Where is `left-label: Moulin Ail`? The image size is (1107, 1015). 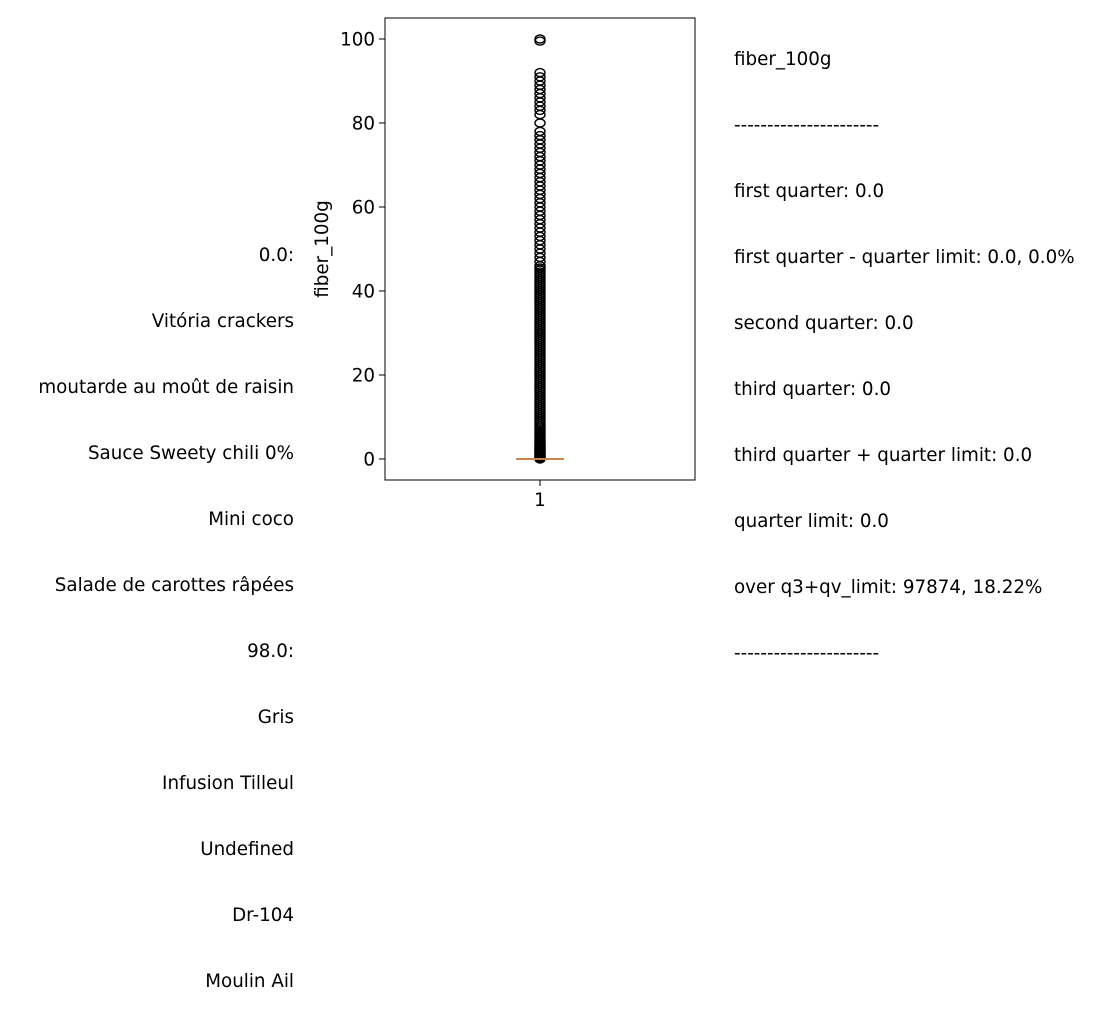 left-label: Moulin Ail is located at coordinates (249, 981).